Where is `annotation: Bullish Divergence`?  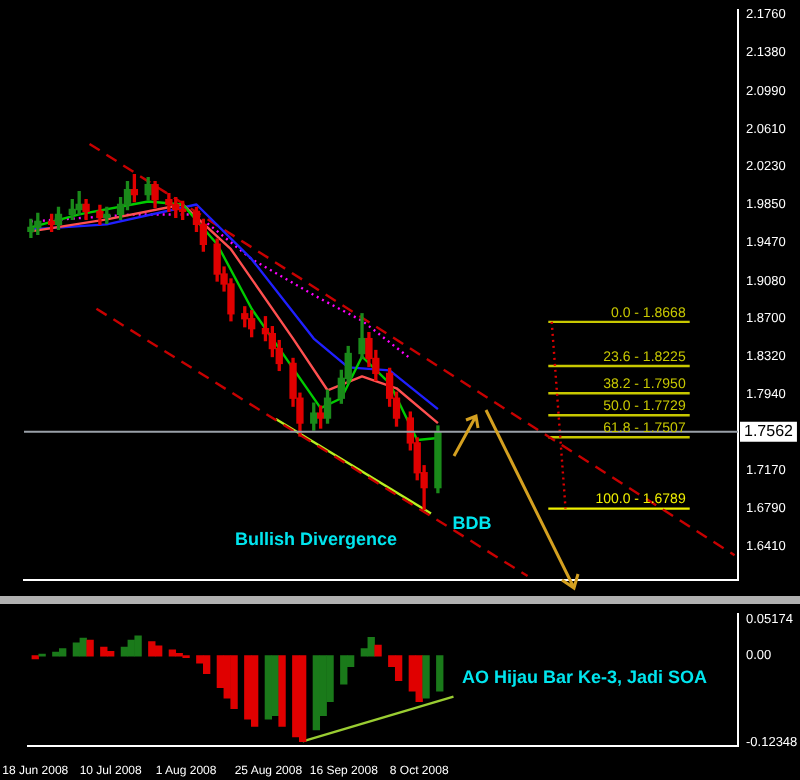
annotation: Bullish Divergence is located at coordinates (316, 538).